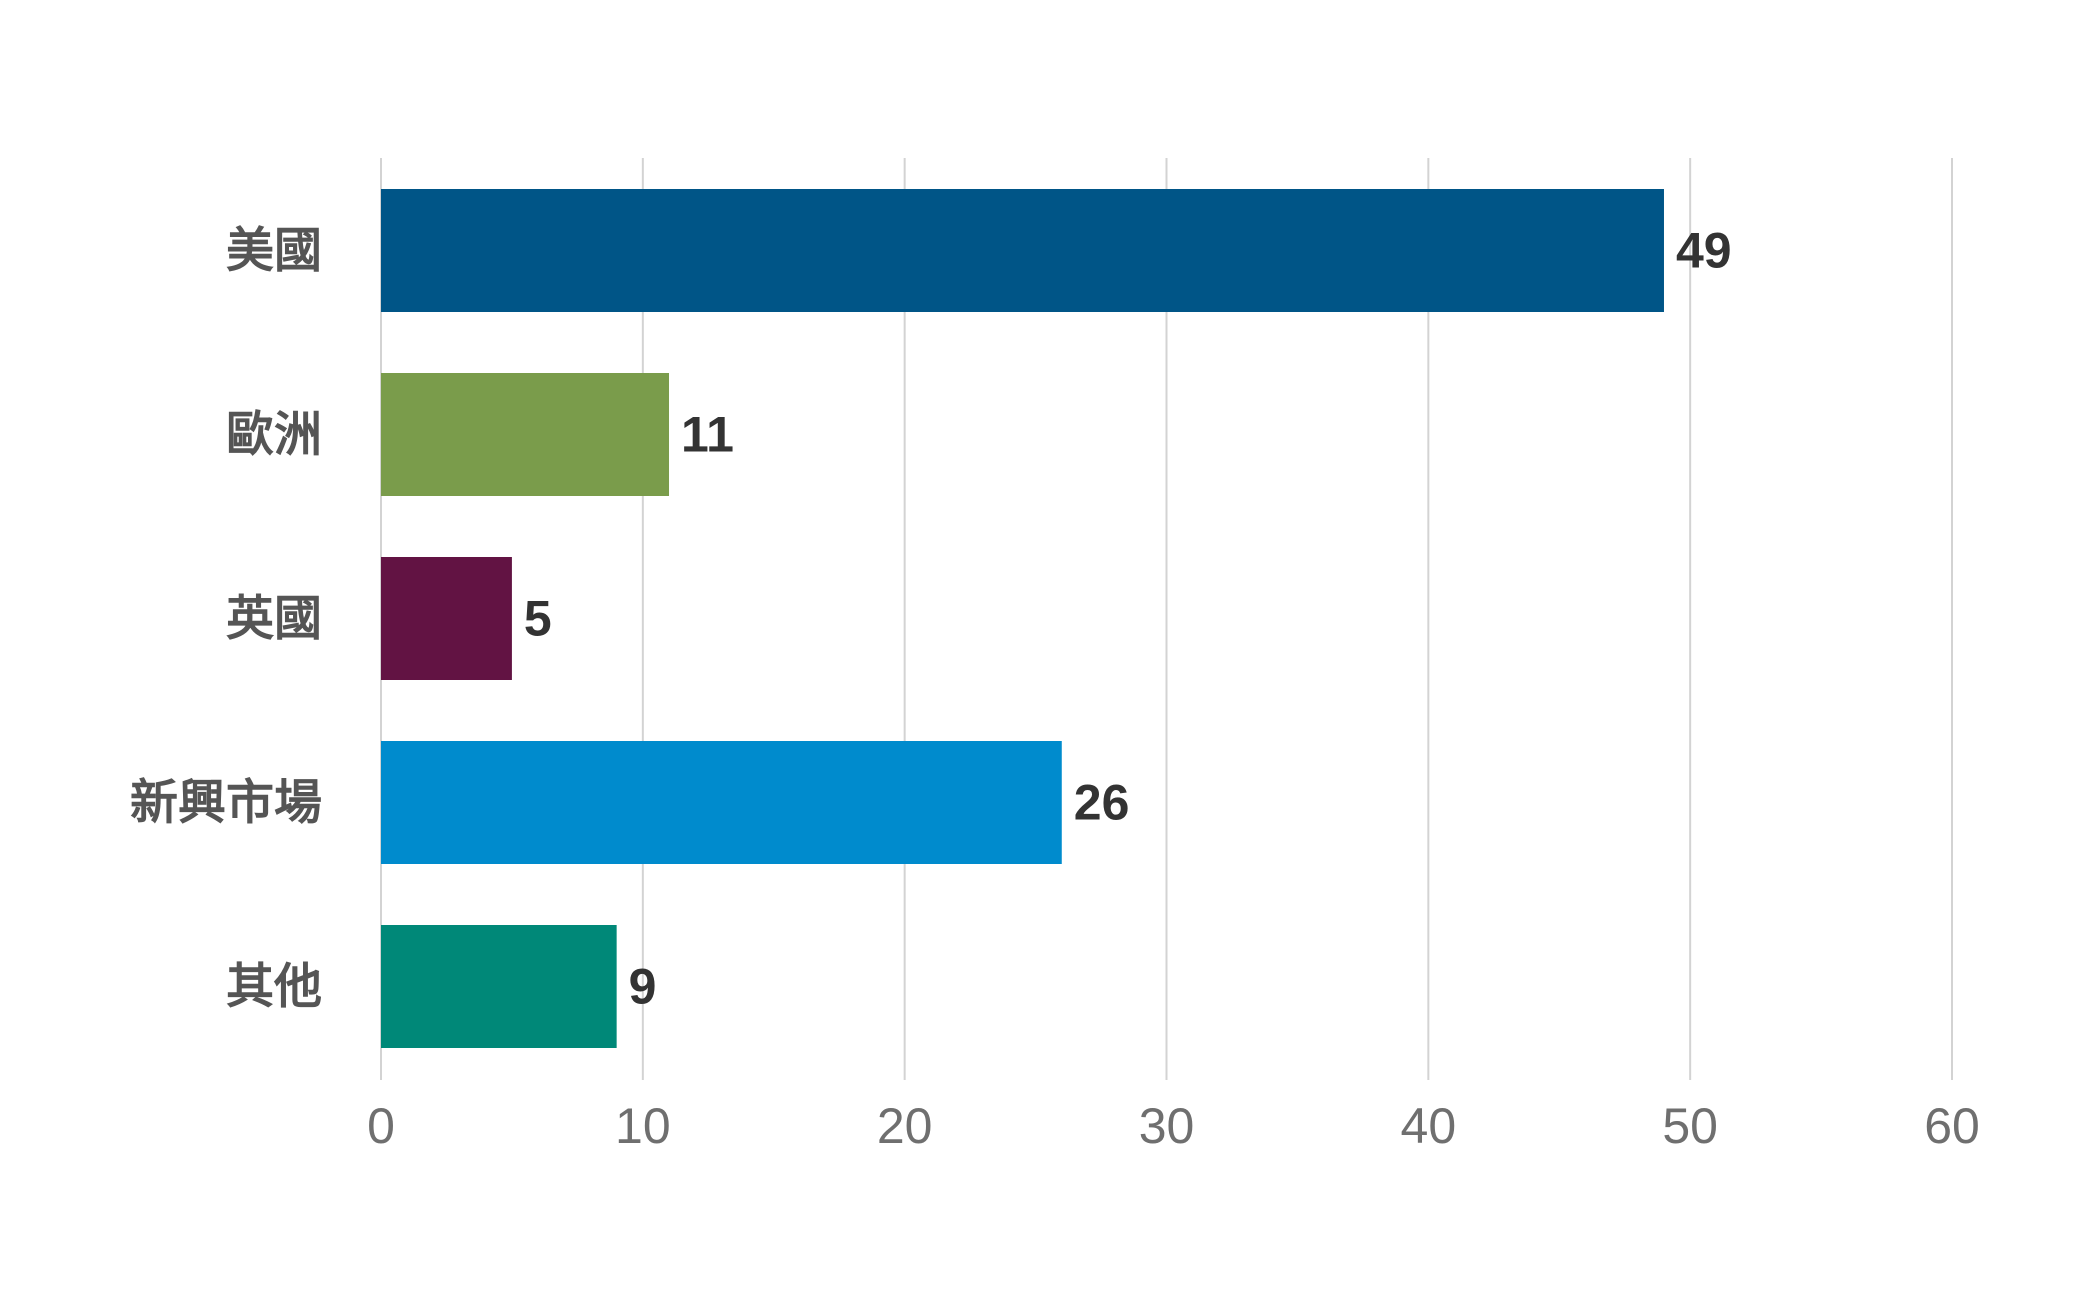 The width and height of the screenshot is (2100, 1313). Describe the element at coordinates (905, 1126) in the screenshot. I see `x-tick-label-20: 20` at that location.